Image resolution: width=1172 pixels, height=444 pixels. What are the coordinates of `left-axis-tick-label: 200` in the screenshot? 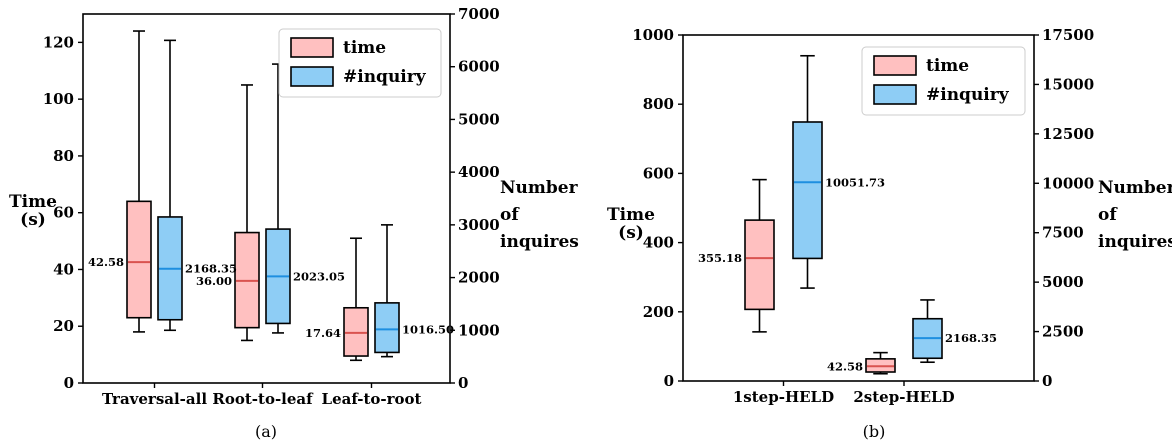 It's located at (658, 312).